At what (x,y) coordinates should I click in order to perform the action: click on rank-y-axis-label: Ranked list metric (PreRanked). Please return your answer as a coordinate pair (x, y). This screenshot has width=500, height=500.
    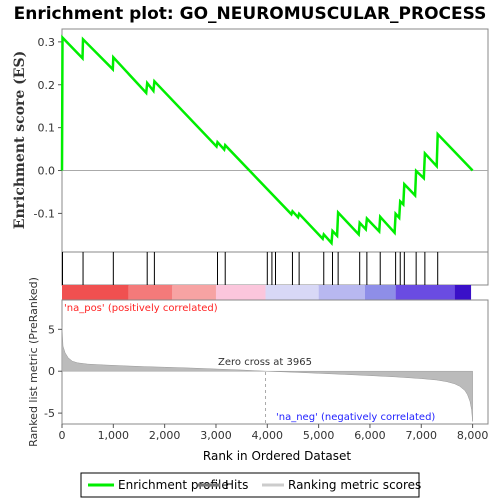
    Looking at the image, I should click on (33, 362).